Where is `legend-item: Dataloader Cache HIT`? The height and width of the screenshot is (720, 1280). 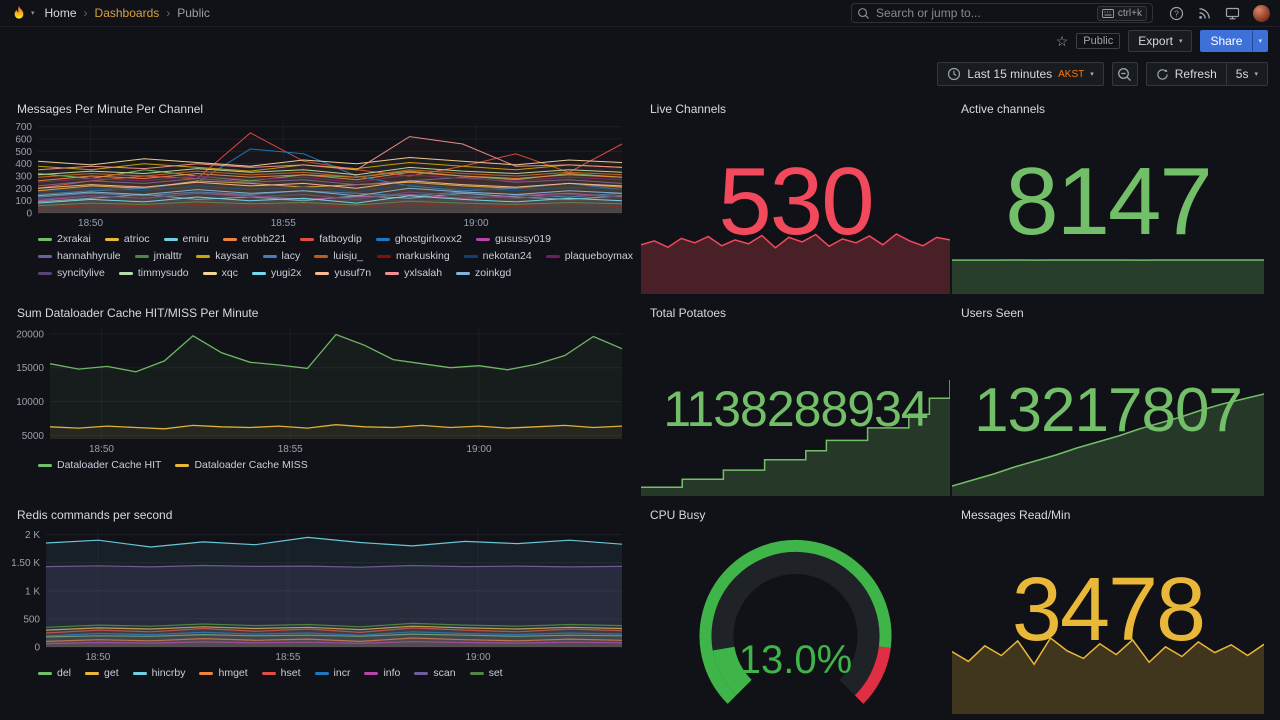
legend-item: Dataloader Cache HIT is located at coordinates (99, 465).